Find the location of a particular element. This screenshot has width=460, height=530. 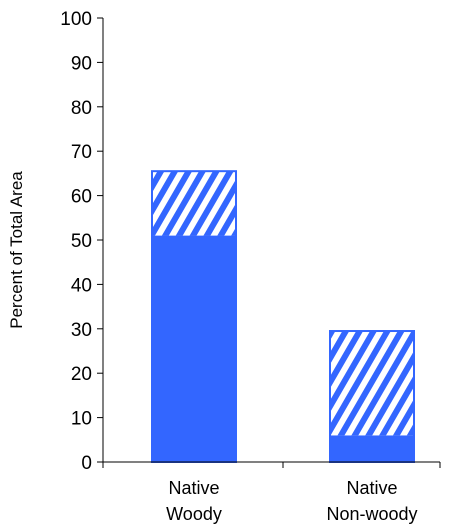

y-tick-label: 60 is located at coordinates (81, 197).